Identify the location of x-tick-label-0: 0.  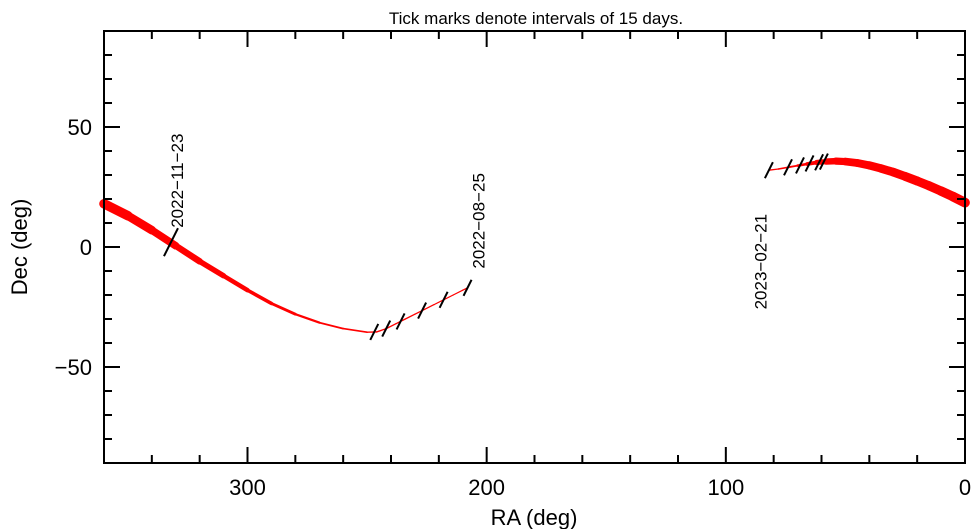
(965, 487).